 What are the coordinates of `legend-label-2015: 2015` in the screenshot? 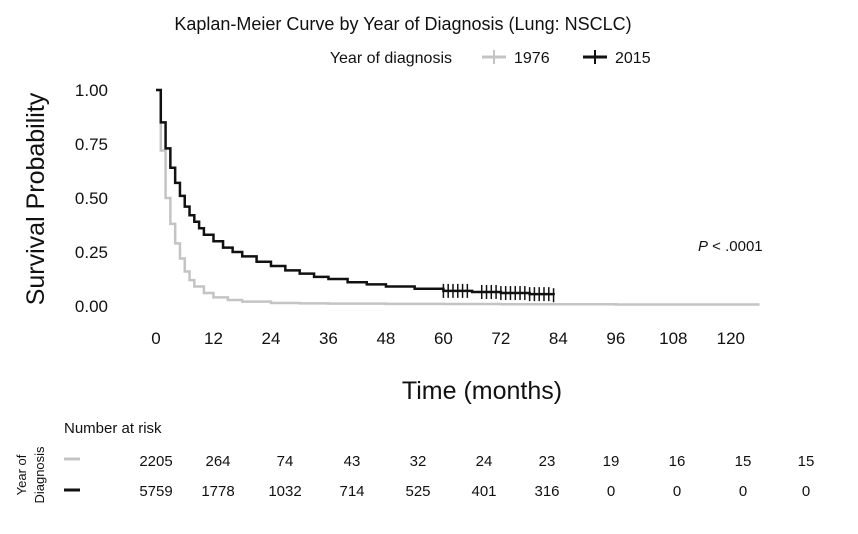 It's located at (633, 58).